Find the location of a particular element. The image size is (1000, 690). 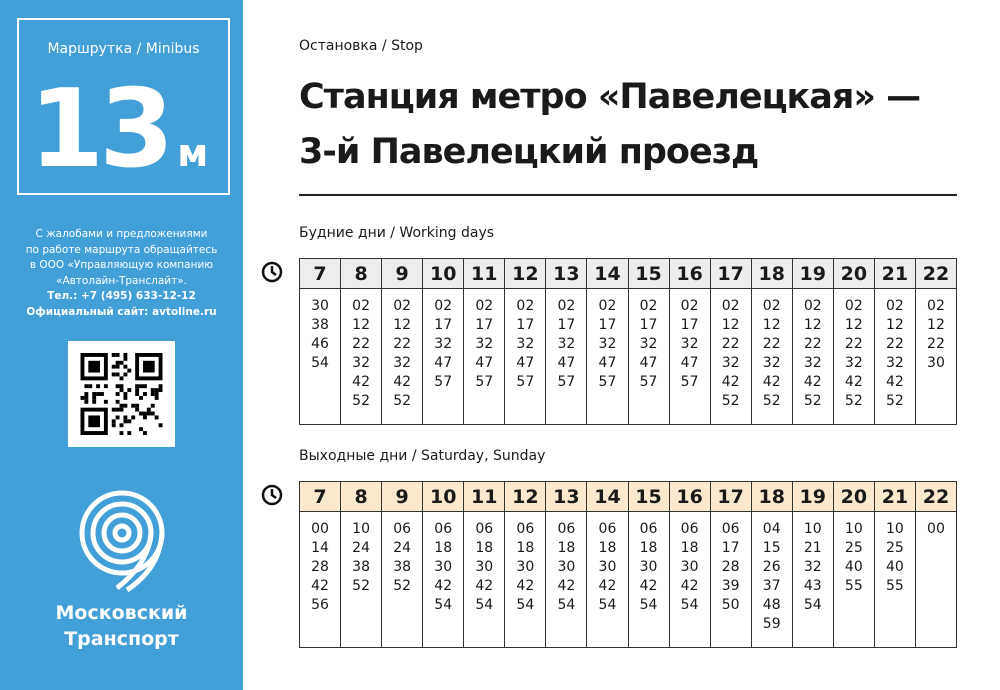

hour-header: 19 is located at coordinates (812, 273).